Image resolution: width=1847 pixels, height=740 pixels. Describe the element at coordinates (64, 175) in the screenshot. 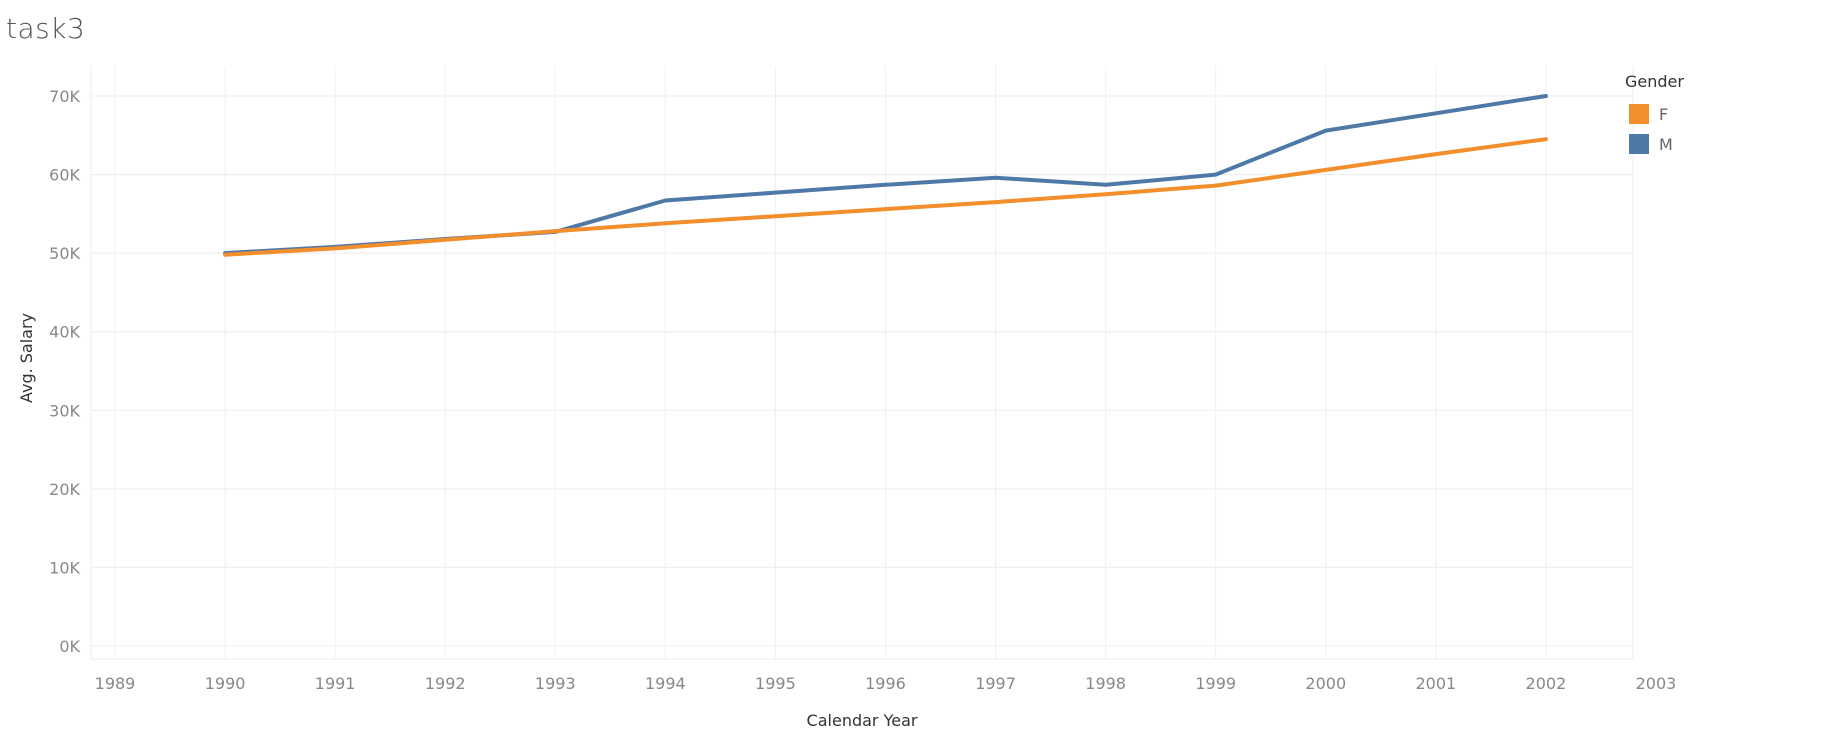

I see `y-tick-label: 60K` at that location.